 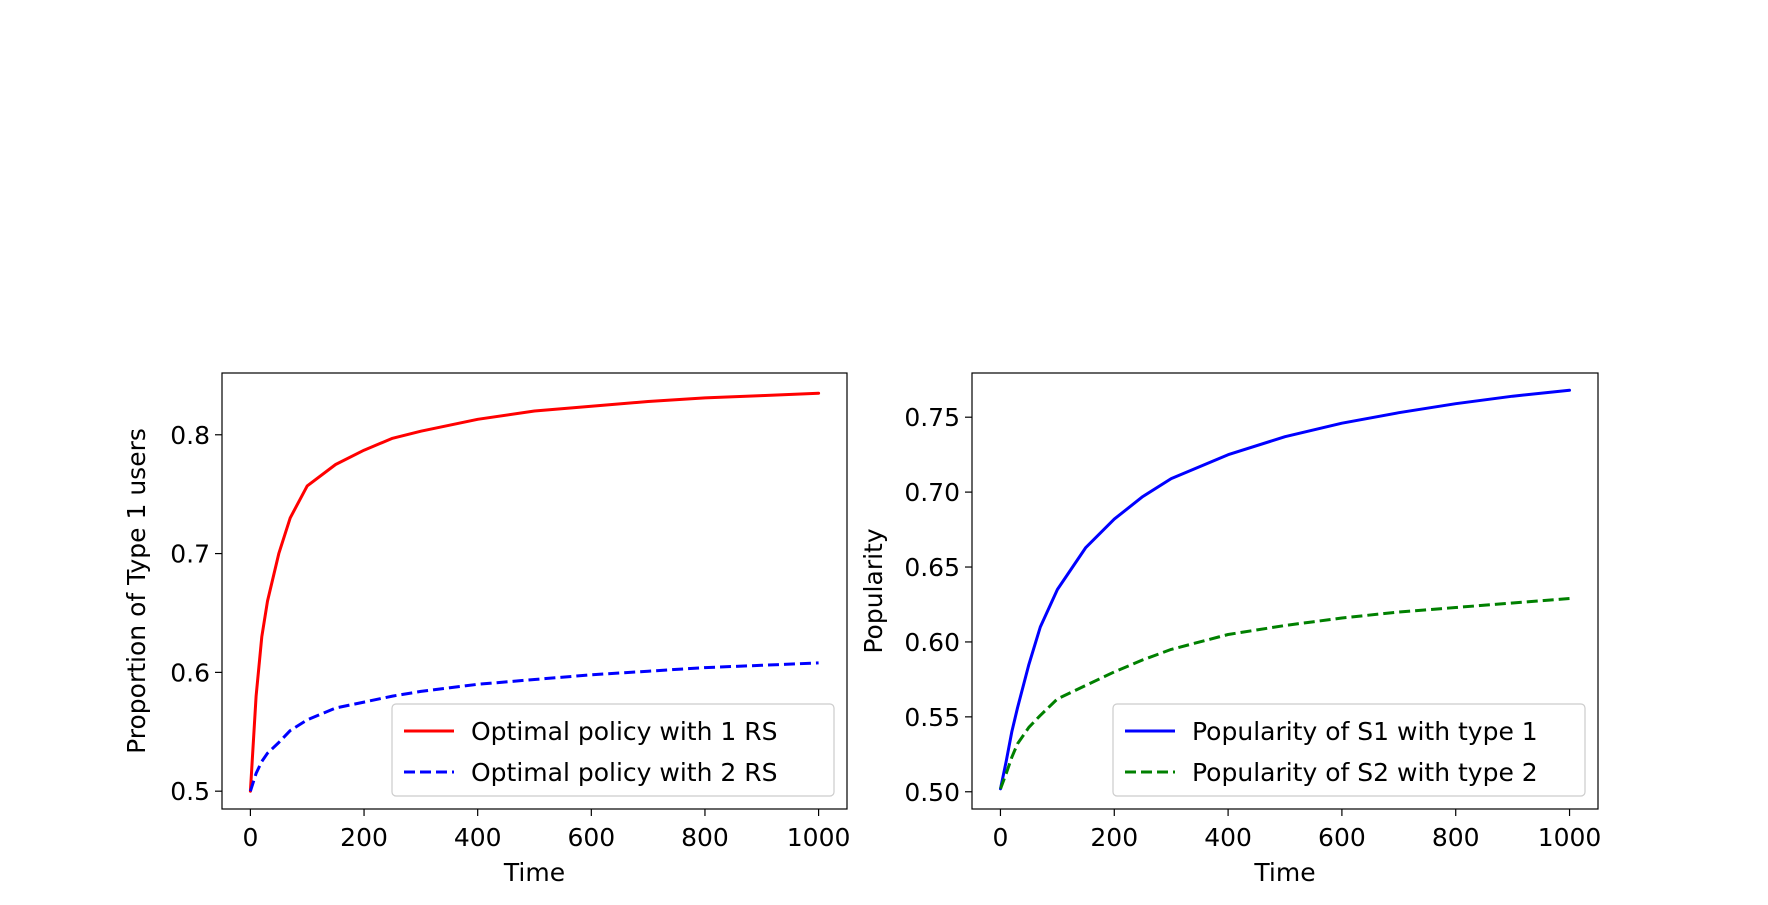 I want to click on y-tick-label: 0.6, so click(x=190, y=672).